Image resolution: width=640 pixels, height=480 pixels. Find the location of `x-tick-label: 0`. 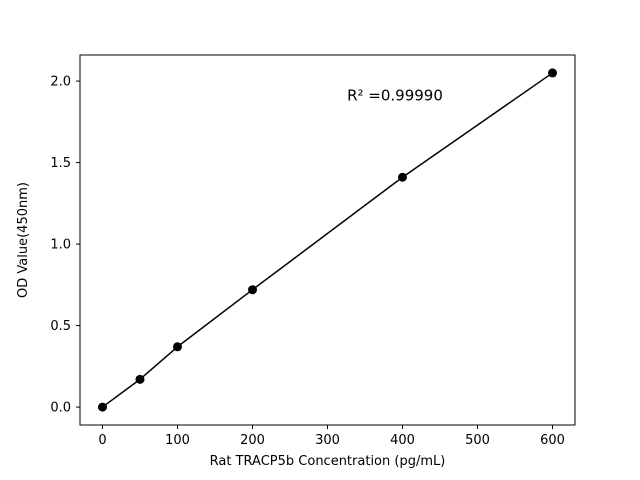

x-tick-label: 0 is located at coordinates (102, 440).